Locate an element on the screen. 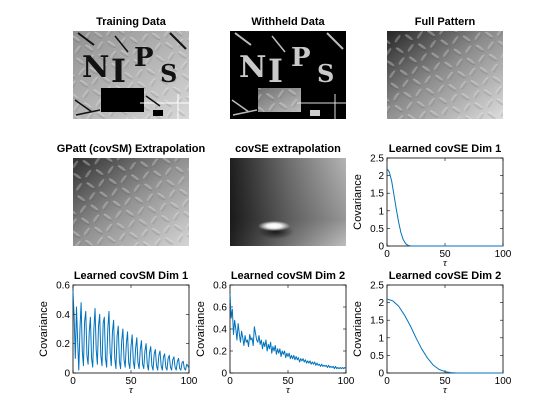 Image resolution: width=560 pixels, height=420 pixels. covse-extrapolation-image is located at coordinates (288, 202).